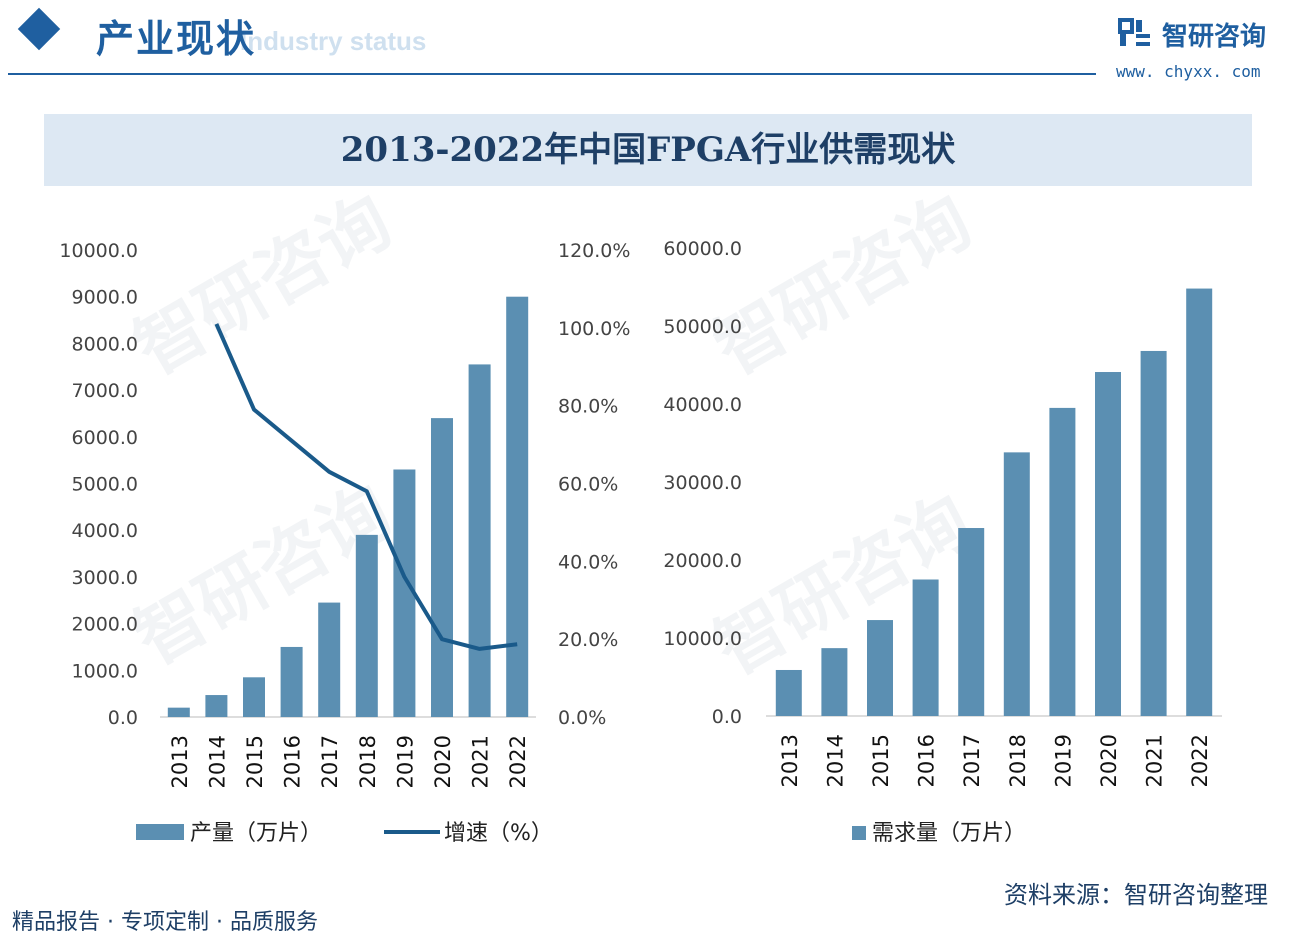 Image resolution: width=1306 pixels, height=942 pixels. What do you see at coordinates (333, 41) in the screenshot?
I see `section-subtitle: Industry status` at bounding box center [333, 41].